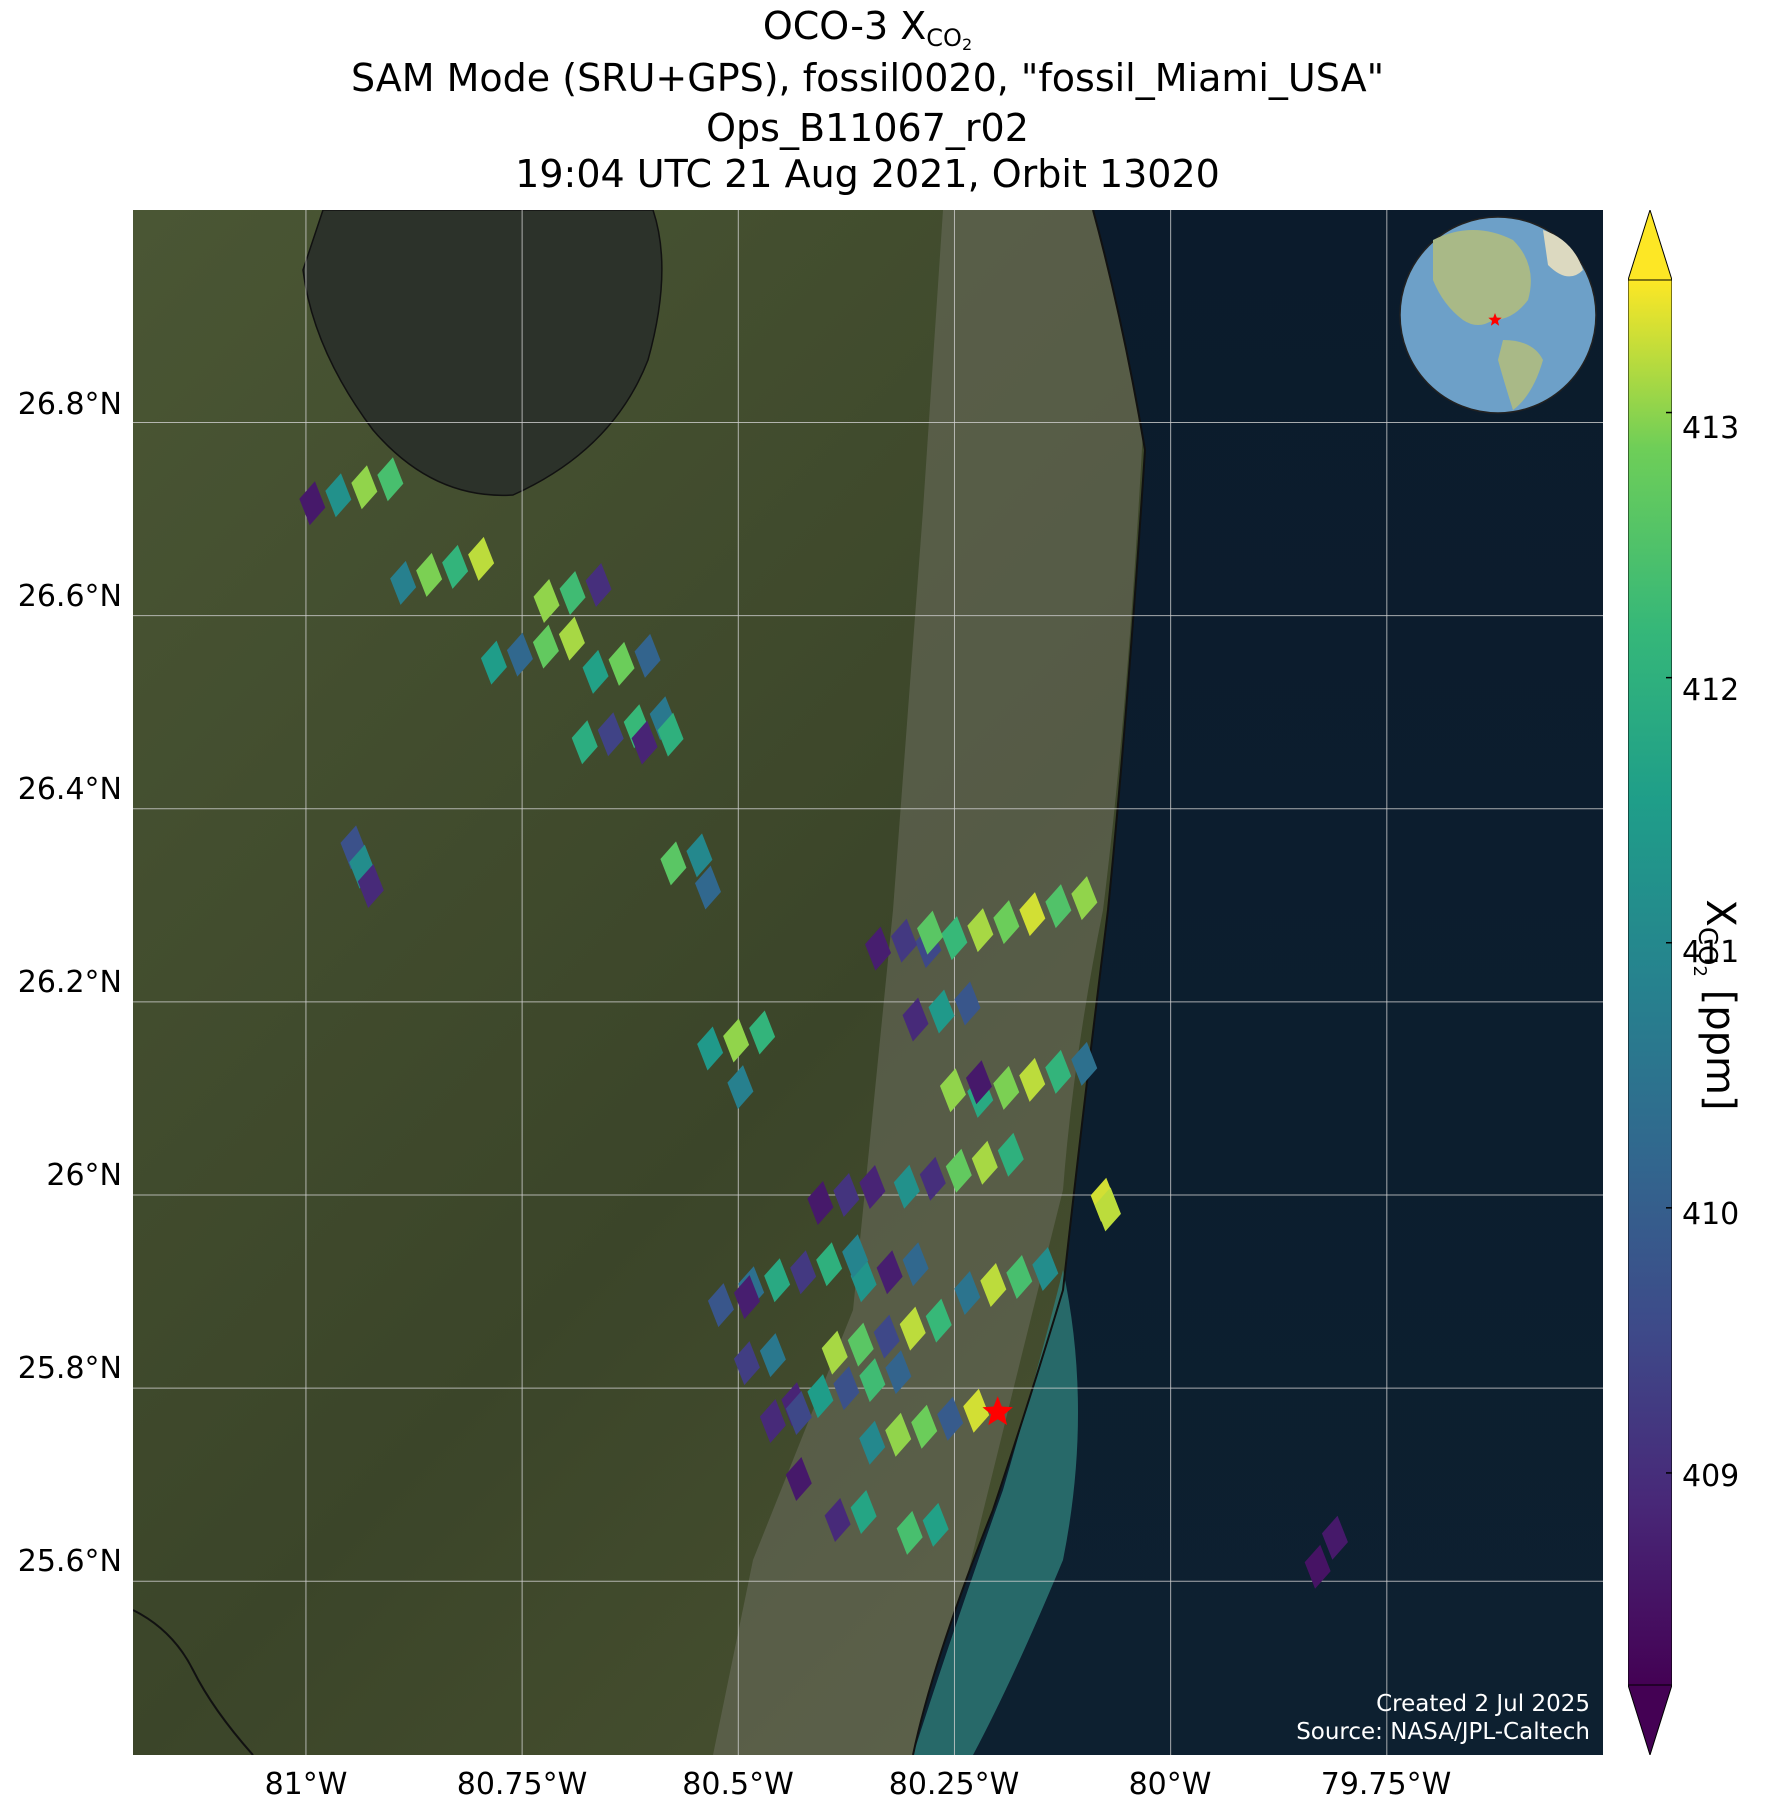 The height and width of the screenshot is (1802, 1792). What do you see at coordinates (1495, 319) in the screenshot?
I see `globe-star-icon` at bounding box center [1495, 319].